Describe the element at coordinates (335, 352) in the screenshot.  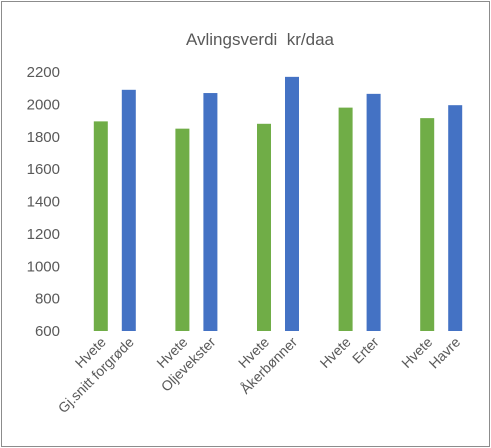
I see `x-tick-label: Hvete` at that location.